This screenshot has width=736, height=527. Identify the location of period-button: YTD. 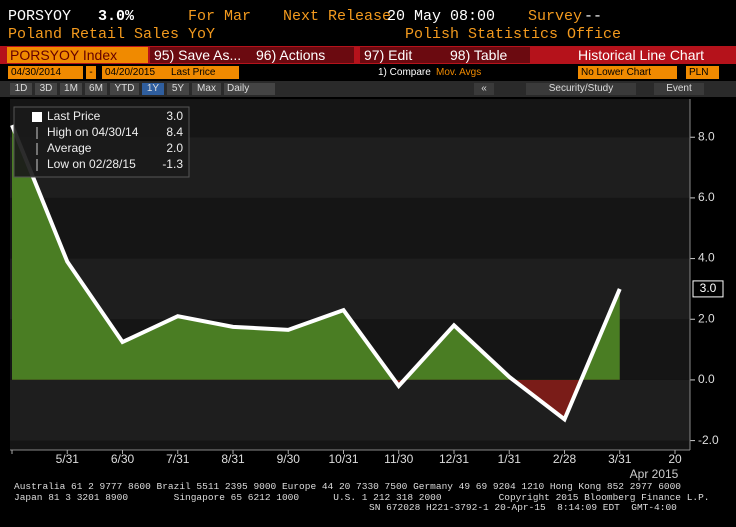
(124, 89).